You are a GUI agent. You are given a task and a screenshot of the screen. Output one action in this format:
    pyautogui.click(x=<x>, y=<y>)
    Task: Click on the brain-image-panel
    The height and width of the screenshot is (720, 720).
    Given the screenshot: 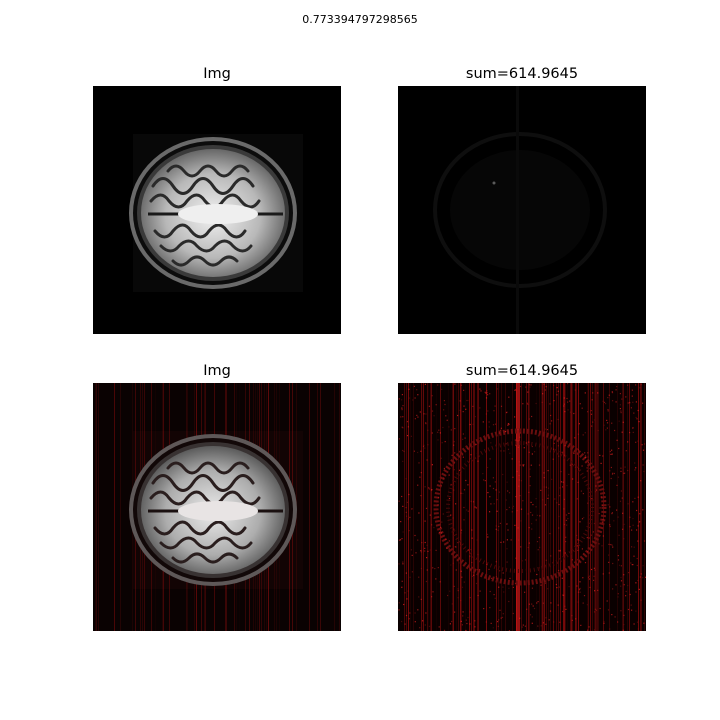 What is the action you would take?
    pyautogui.click(x=217, y=210)
    